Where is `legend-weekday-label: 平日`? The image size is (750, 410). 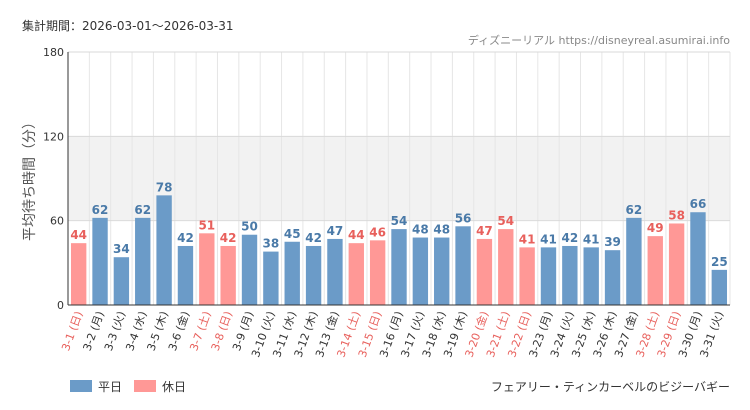 legend-weekday-label: 平日 is located at coordinates (110, 387).